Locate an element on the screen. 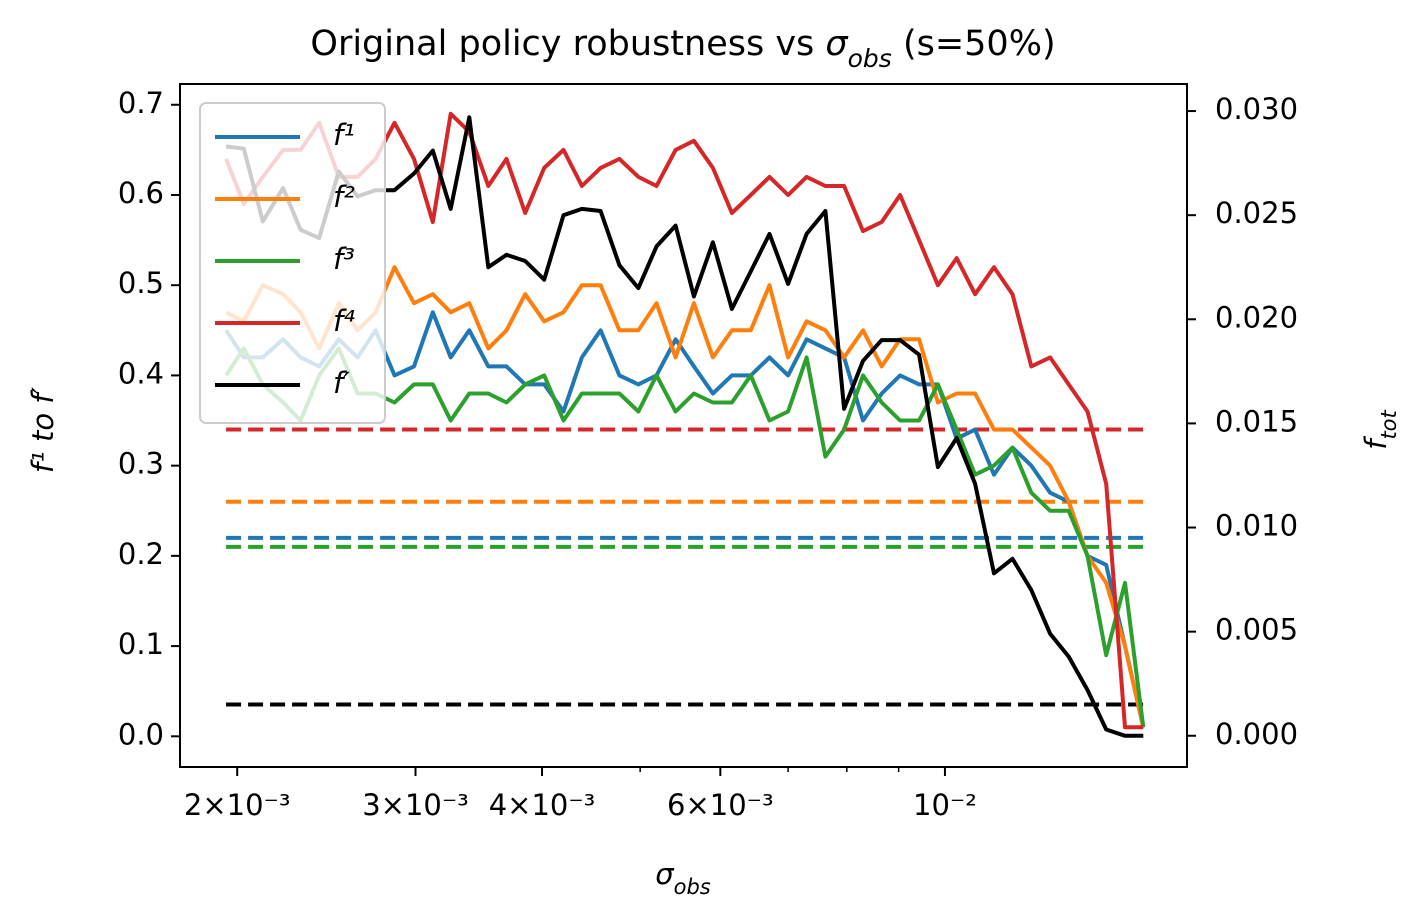 This screenshot has width=1412, height=901. x-axis-label: σobs is located at coordinates (683, 878).